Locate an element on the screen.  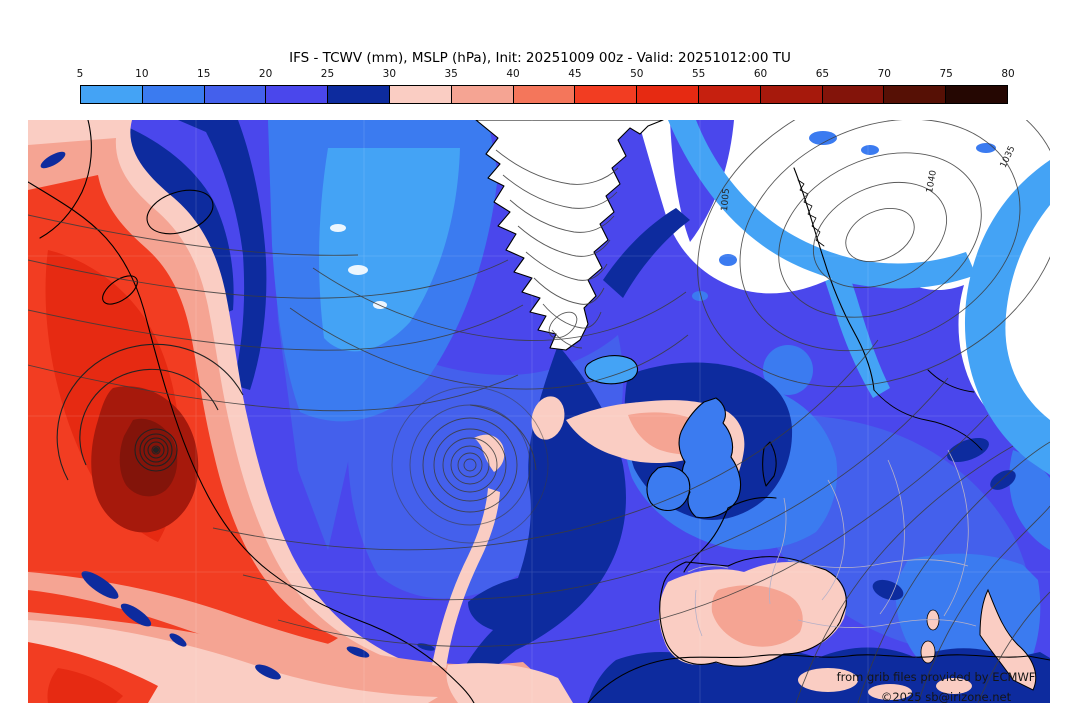
isobar-label-1005: 1005 is located at coordinates (726, 200).